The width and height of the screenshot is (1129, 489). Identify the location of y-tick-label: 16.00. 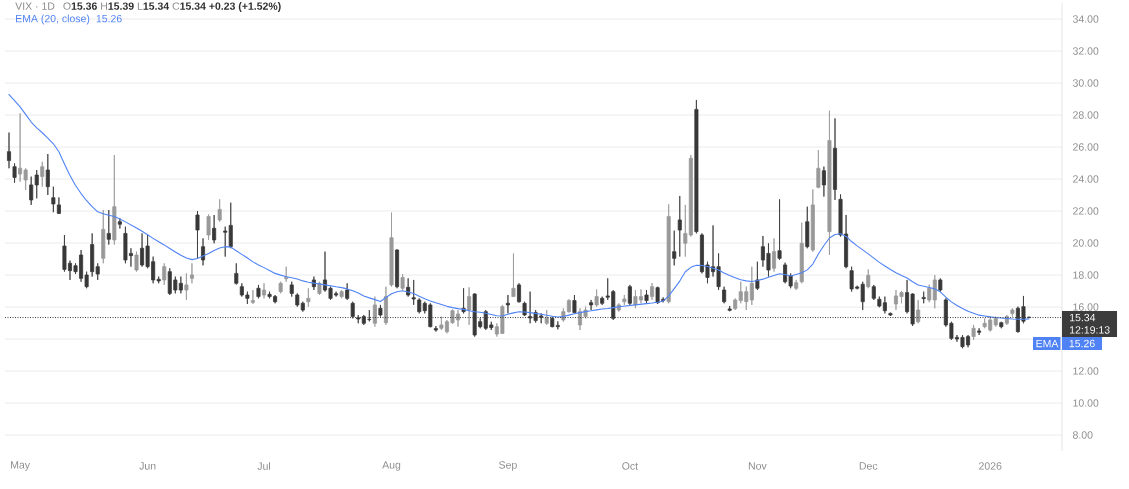
(1086, 307).